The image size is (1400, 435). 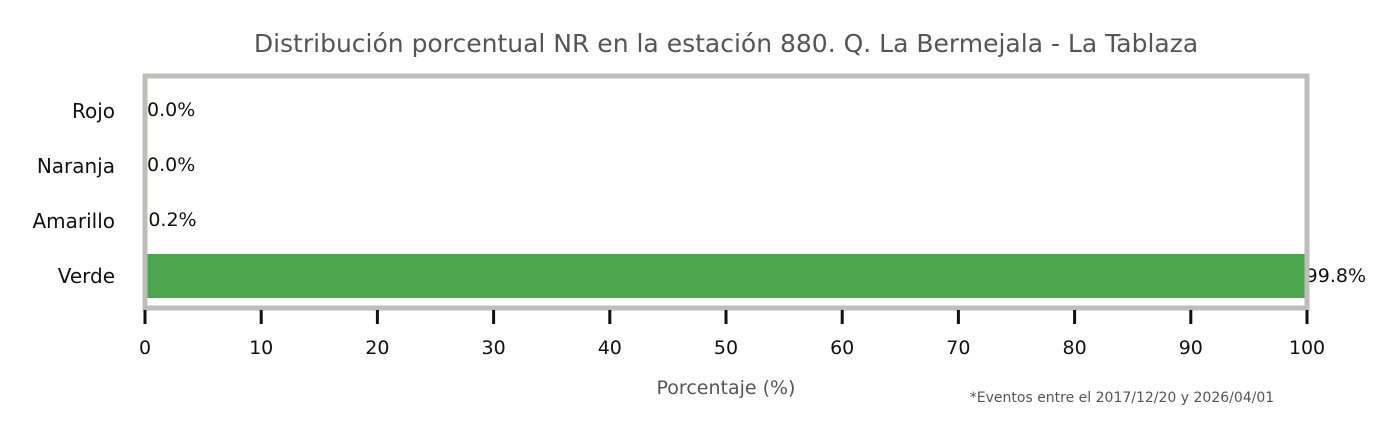 What do you see at coordinates (958, 348) in the screenshot?
I see `x-tick-label: 70` at bounding box center [958, 348].